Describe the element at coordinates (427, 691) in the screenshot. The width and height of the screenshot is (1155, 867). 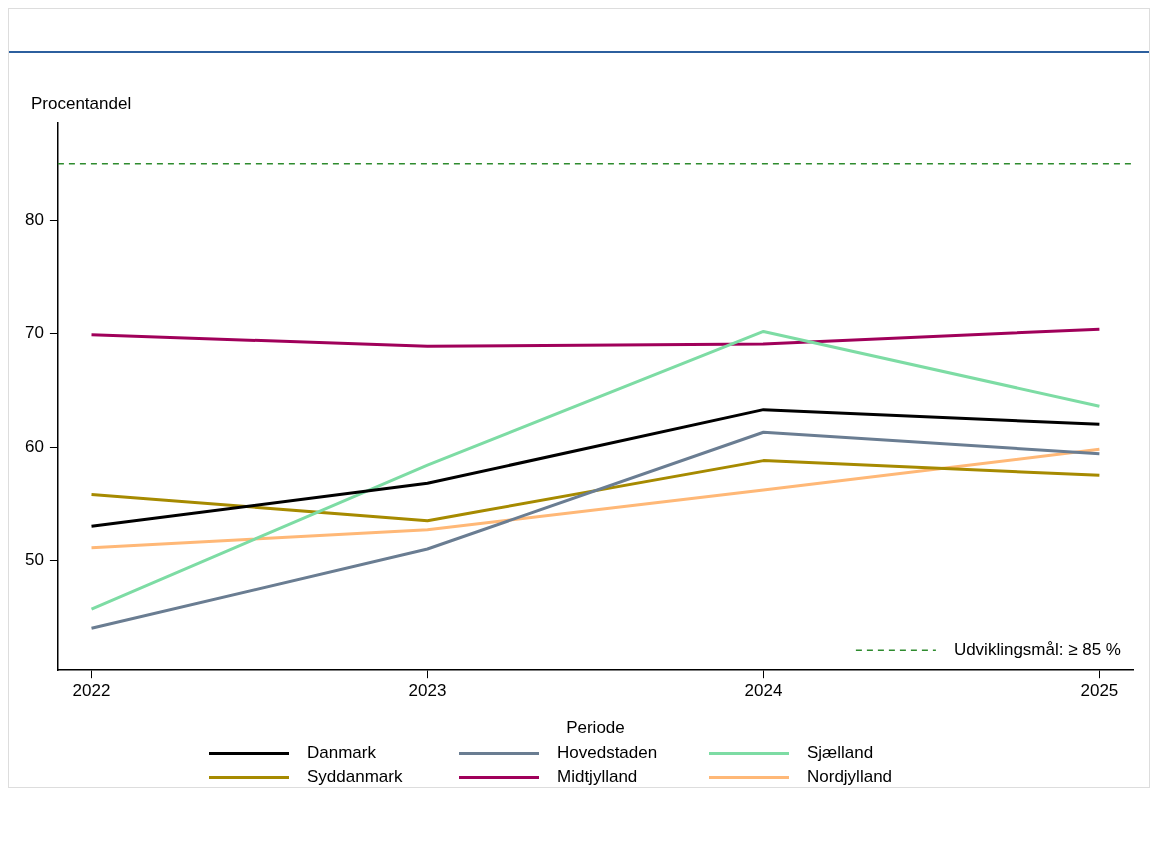
I see `x-tick-label: 2023` at that location.